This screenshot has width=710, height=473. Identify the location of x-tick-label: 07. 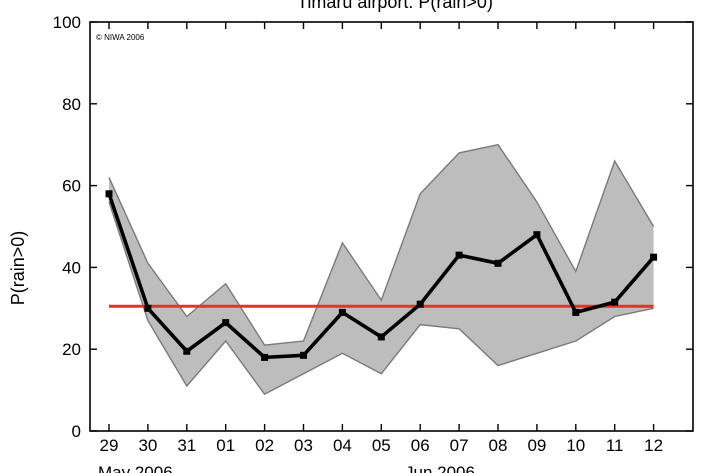
(459, 445).